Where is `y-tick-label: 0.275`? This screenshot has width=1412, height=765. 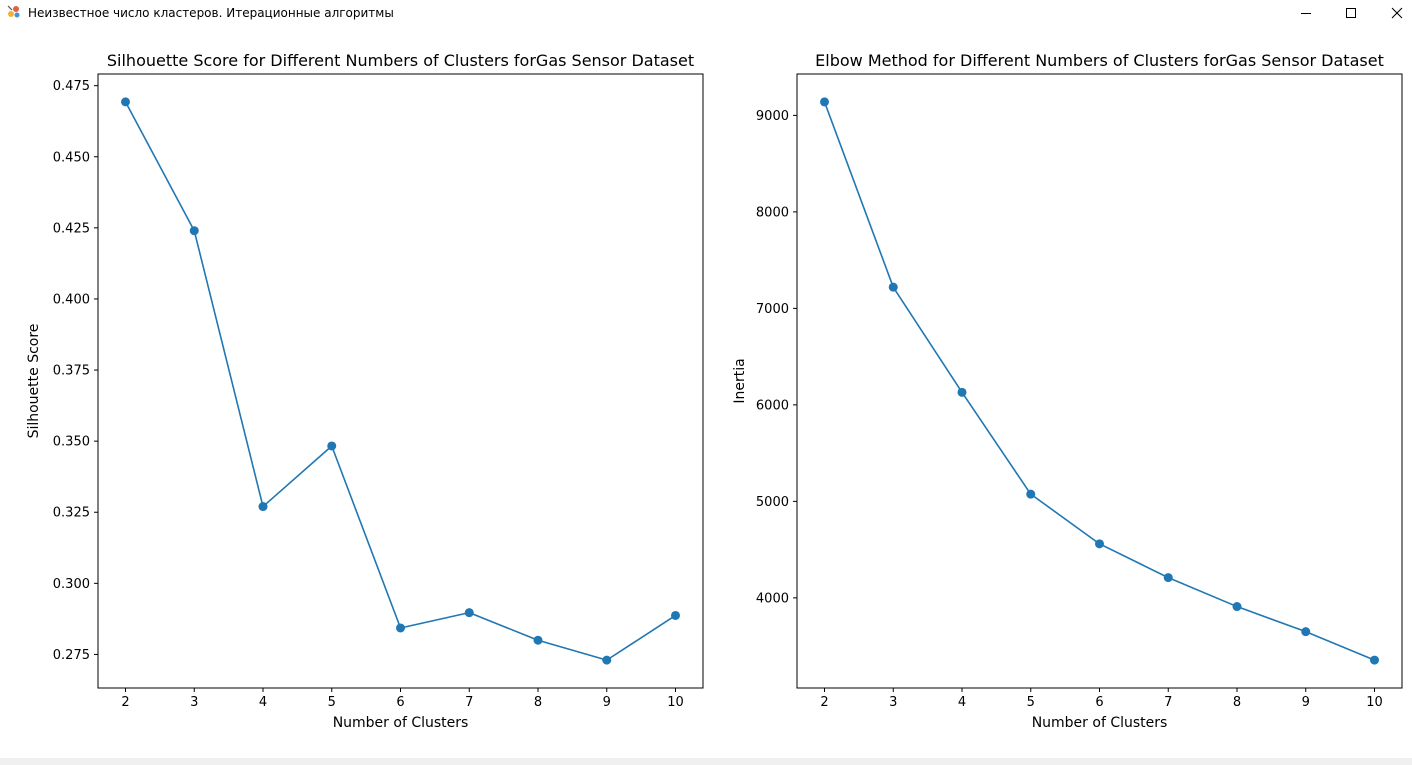
y-tick-label: 0.275 is located at coordinates (71, 655).